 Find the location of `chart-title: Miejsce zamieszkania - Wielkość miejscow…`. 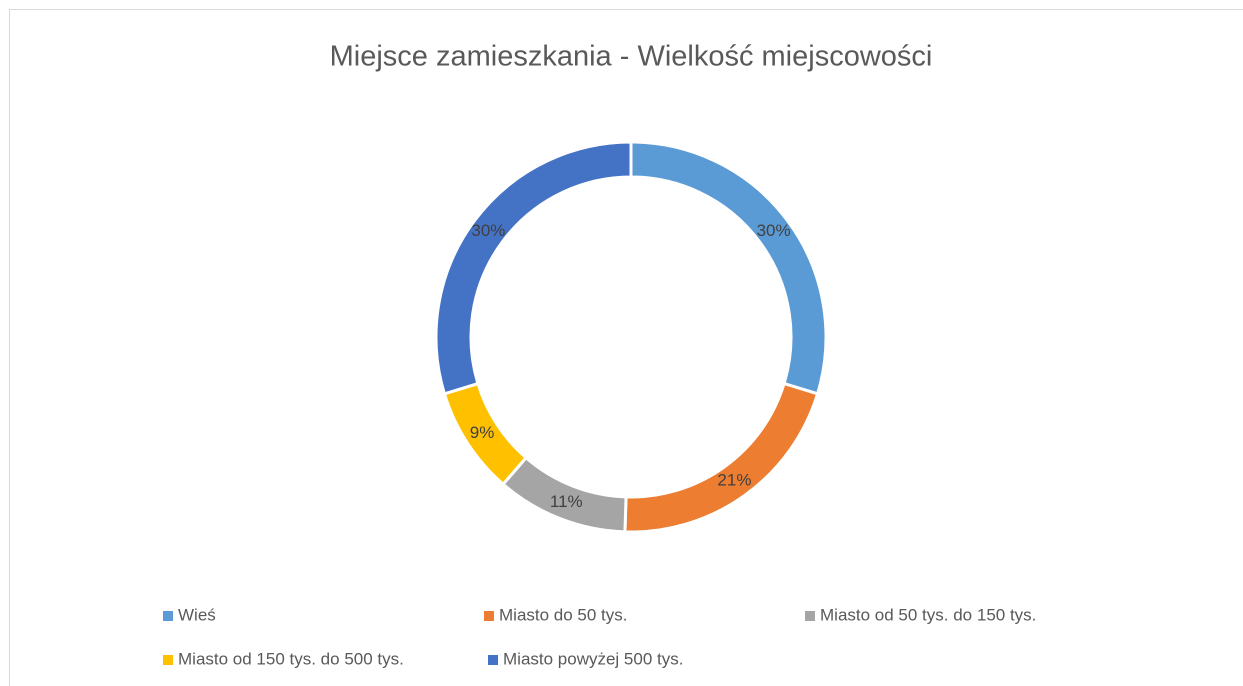

chart-title: Miejsce zamieszkania - Wielkość miejscow… is located at coordinates (631, 57).